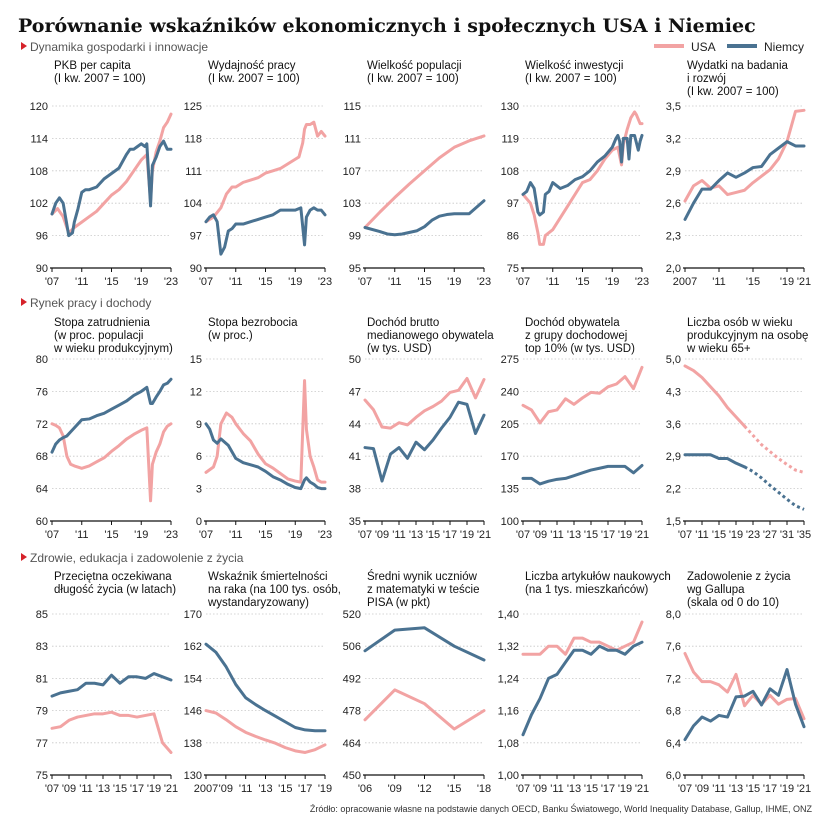 This screenshot has height=835, width=830. What do you see at coordinates (193, 679) in the screenshot?
I see `y-tick-label: 154` at bounding box center [193, 679].